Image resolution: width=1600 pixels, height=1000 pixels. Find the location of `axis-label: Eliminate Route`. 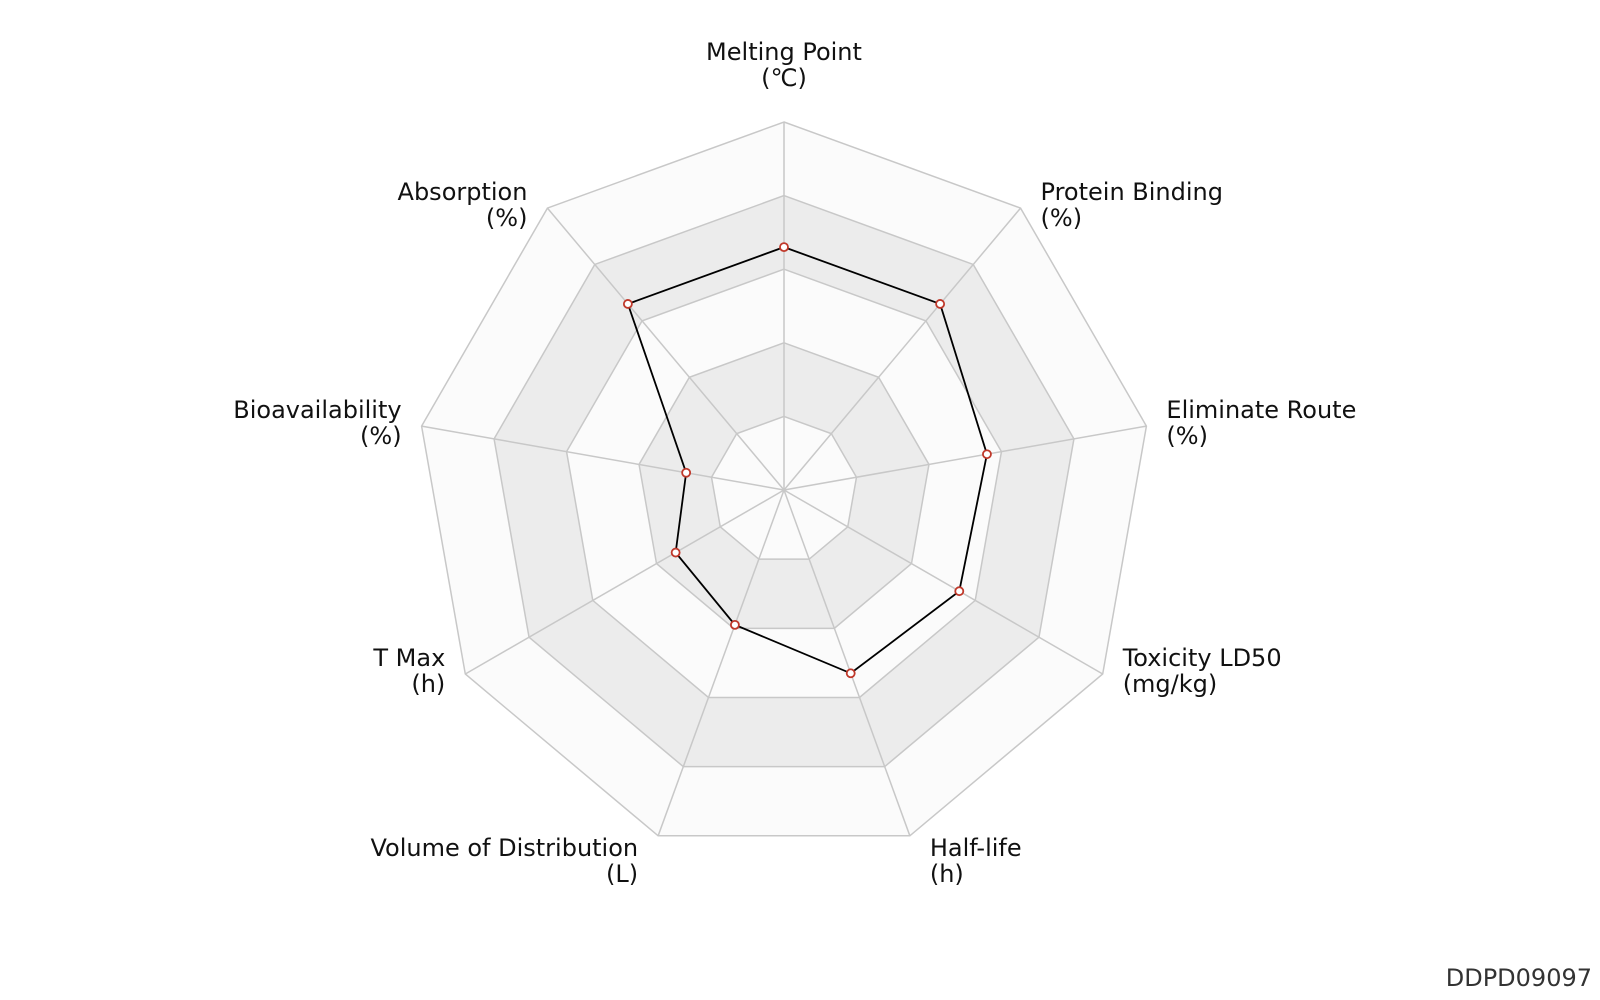

axis-label: Eliminate Route is located at coordinates (1261, 410).